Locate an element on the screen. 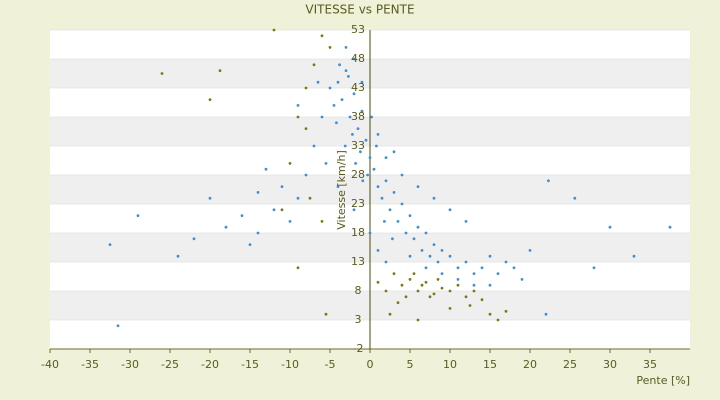 Image resolution: width=720 pixels, height=400 pixels. y-tick-label: 3 is located at coordinates (358, 319).